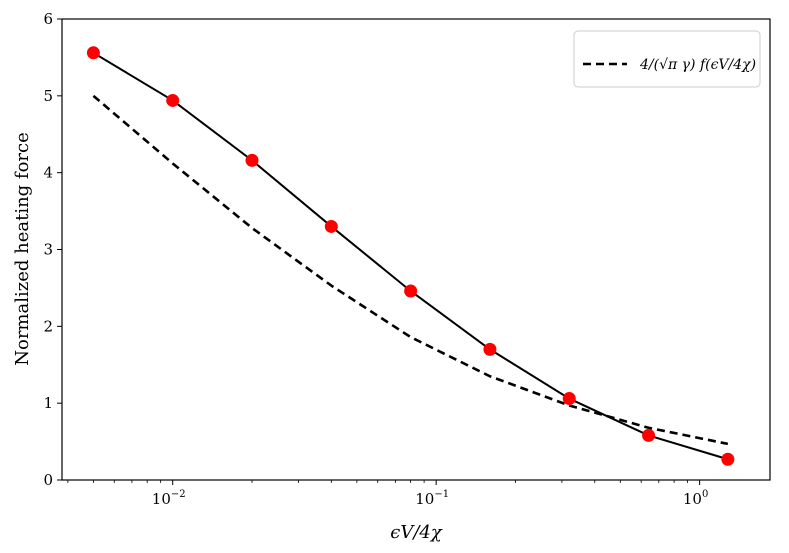 The height and width of the screenshot is (553, 789). What do you see at coordinates (416, 532) in the screenshot?
I see `x-axis-label: ϵV/4χ` at bounding box center [416, 532].